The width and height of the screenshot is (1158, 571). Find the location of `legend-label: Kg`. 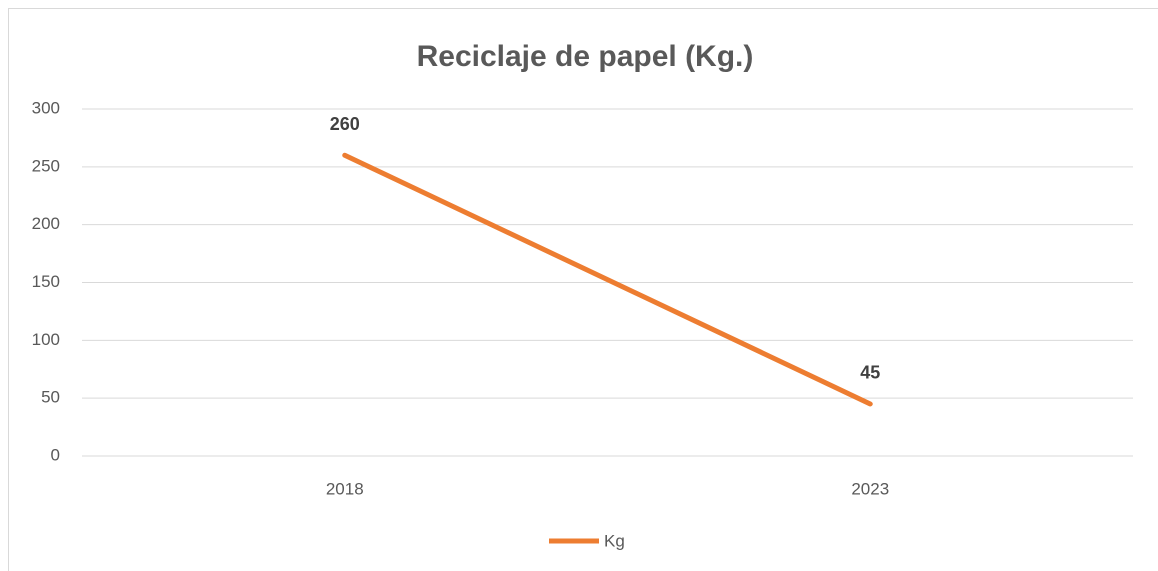

legend-label: Kg is located at coordinates (614, 540).